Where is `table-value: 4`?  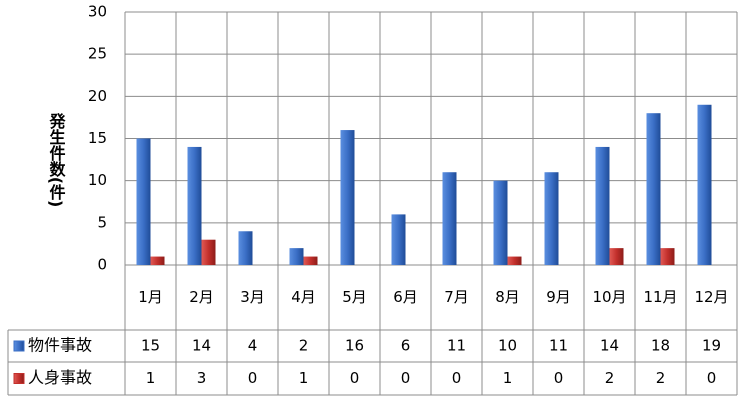 table-value: 4 is located at coordinates (253, 346).